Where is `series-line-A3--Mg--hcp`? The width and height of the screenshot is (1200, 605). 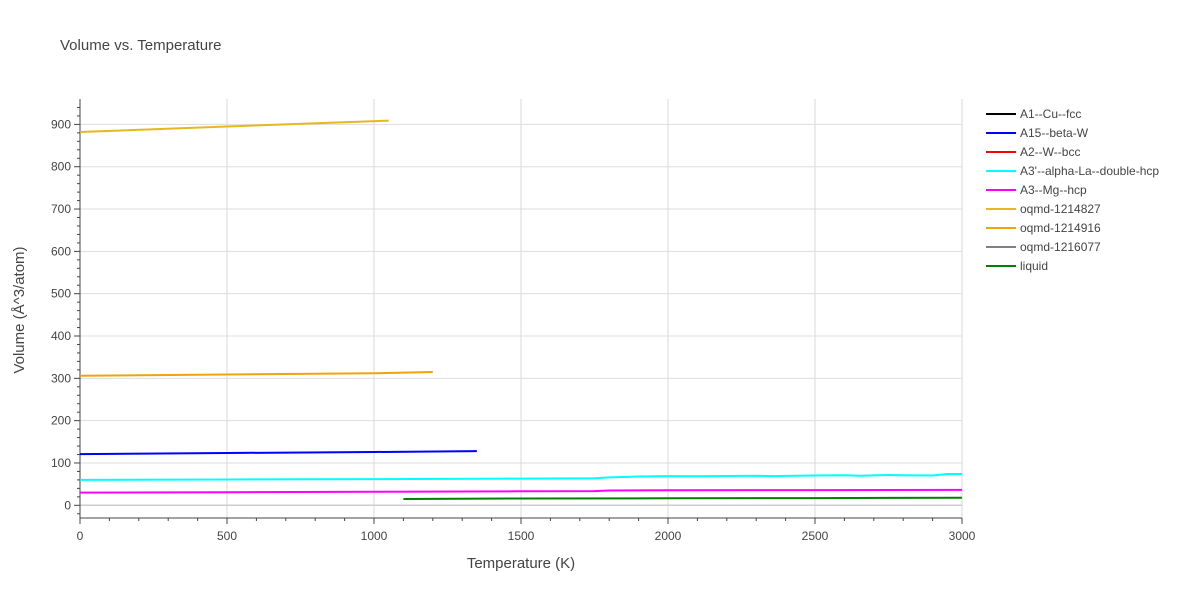 series-line-A3--Mg--hcp is located at coordinates (521, 491).